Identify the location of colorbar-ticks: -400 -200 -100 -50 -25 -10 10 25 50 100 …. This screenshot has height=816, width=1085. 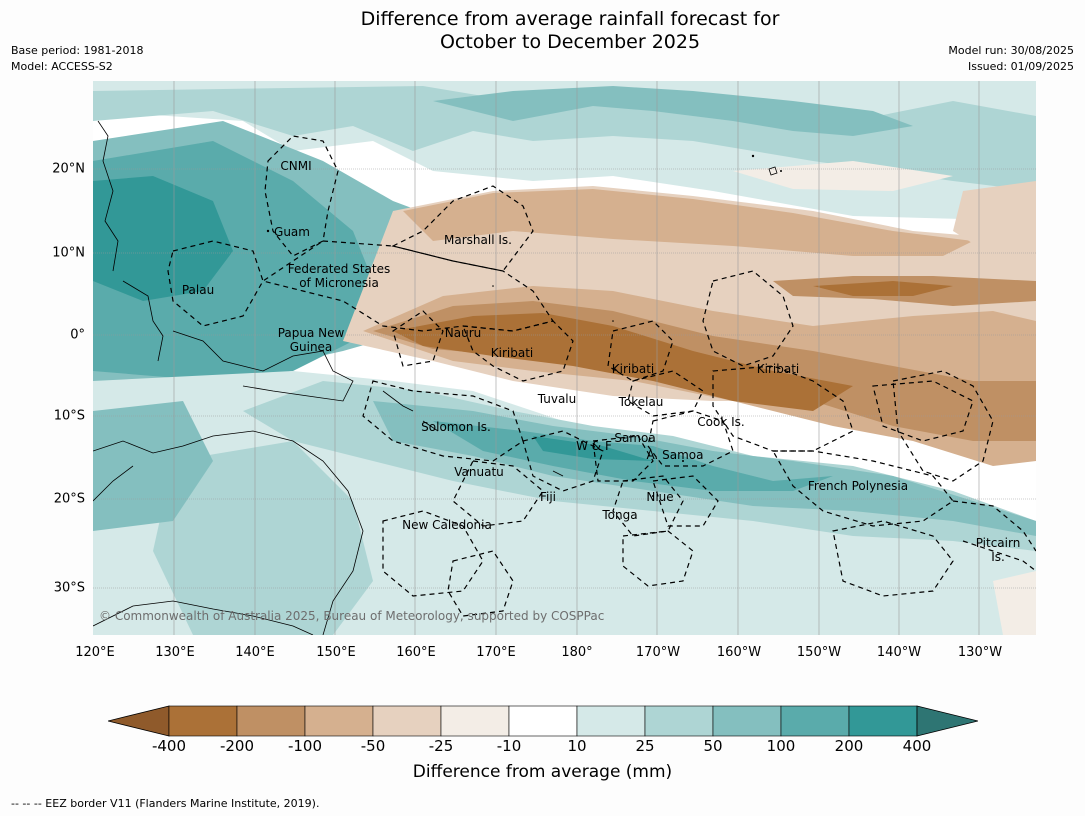
(542, 747).